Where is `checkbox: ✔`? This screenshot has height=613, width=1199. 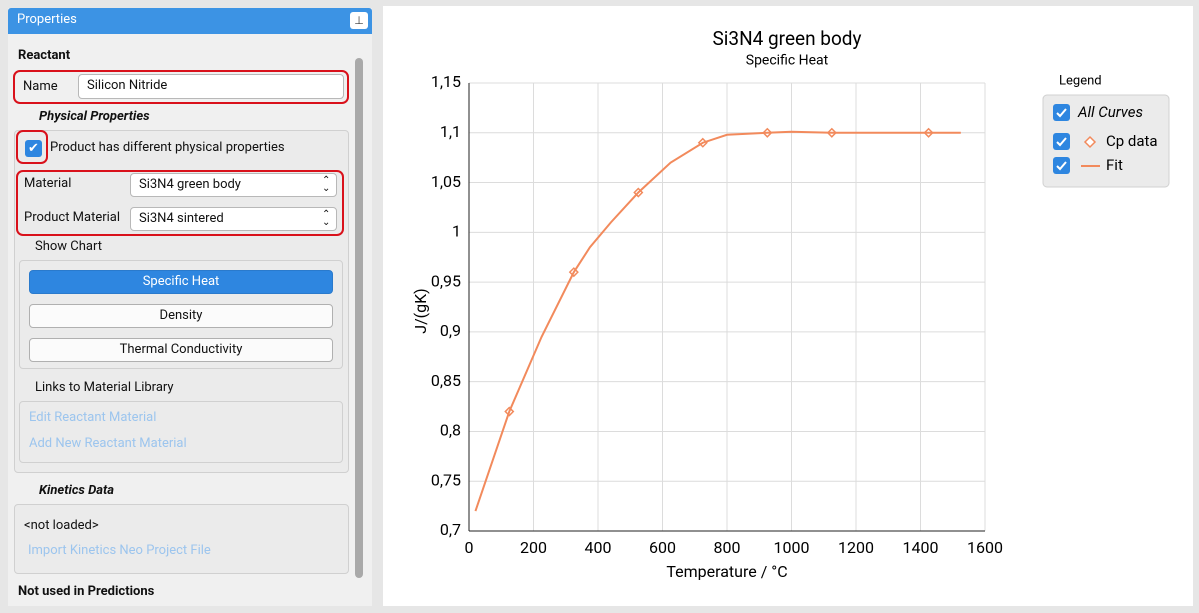
checkbox: ✔ is located at coordinates (33, 148).